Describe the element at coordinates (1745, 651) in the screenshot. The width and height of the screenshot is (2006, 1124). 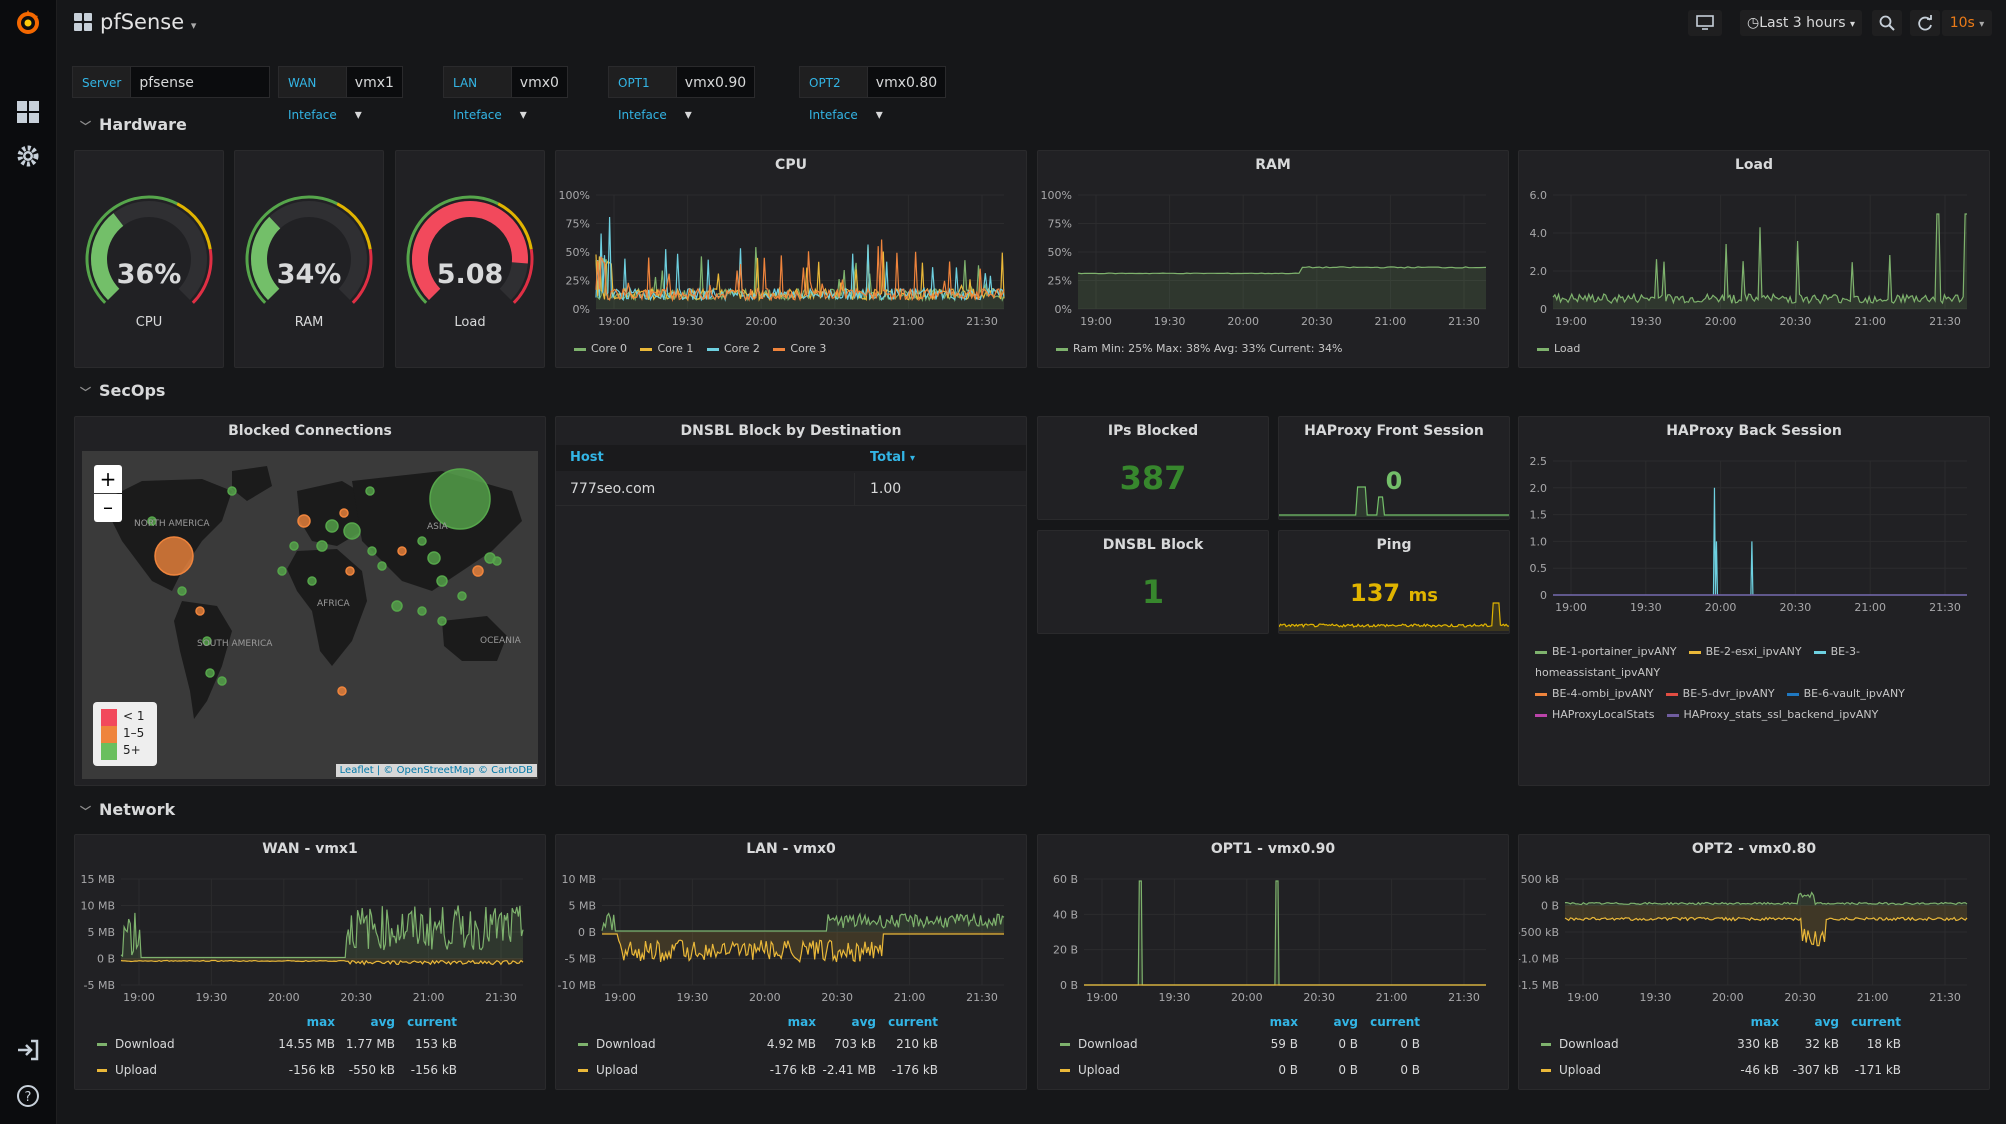
I see `legend-item: BE-2-esxi_ipvANY` at that location.